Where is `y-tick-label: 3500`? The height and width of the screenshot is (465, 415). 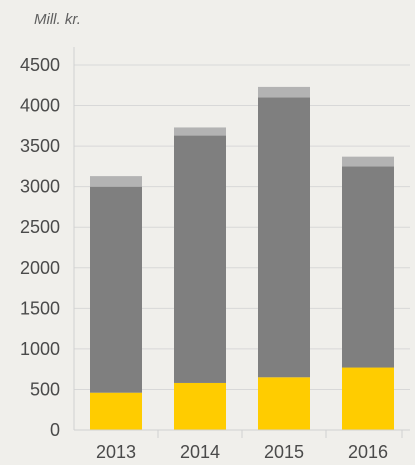
y-tick-label: 3500 is located at coordinates (40, 146).